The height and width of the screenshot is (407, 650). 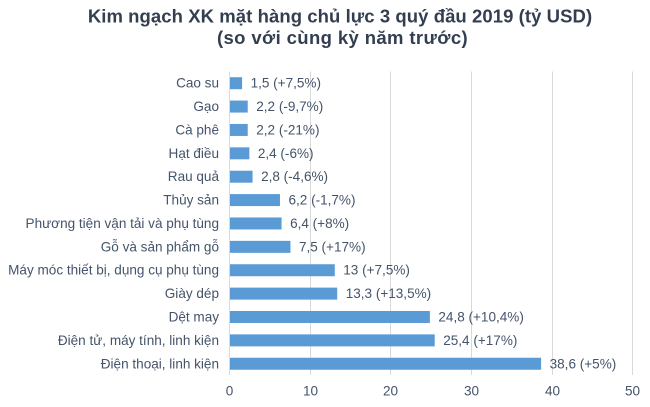 I want to click on svg-text: Gạo, so click(x=206, y=106).